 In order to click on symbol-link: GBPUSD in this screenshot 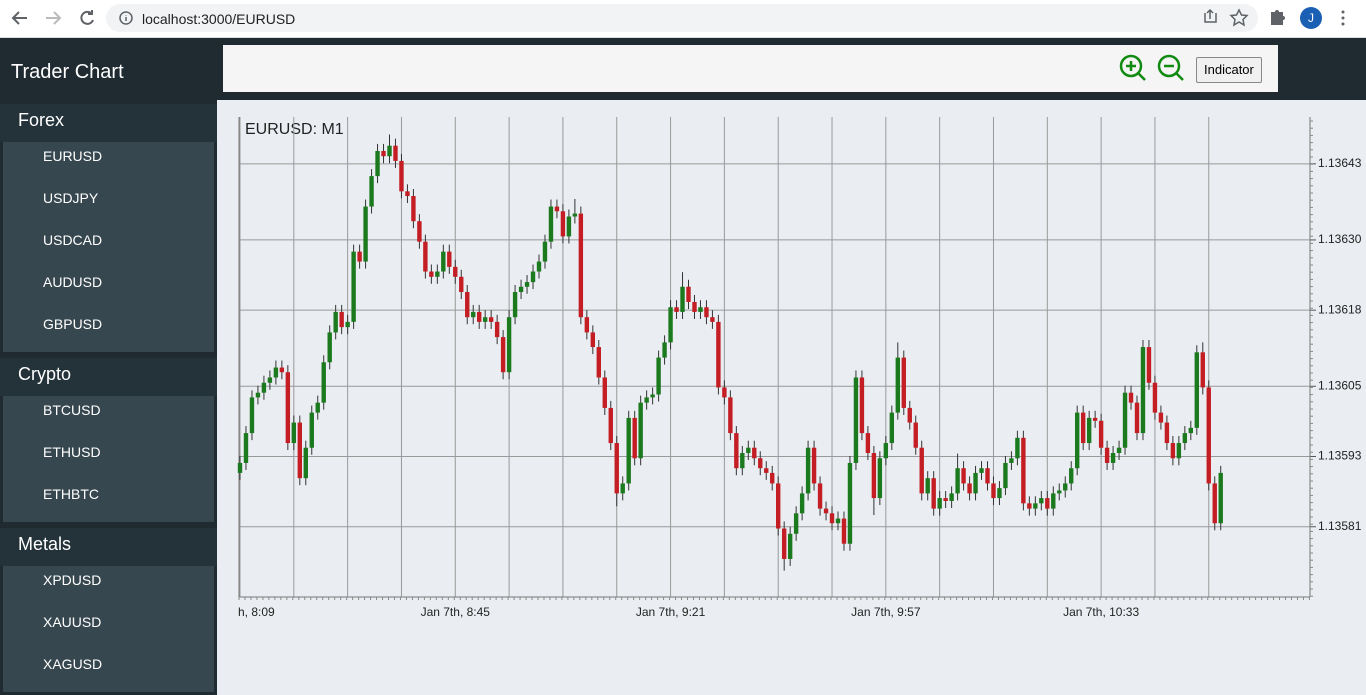, I will do `click(73, 324)`.